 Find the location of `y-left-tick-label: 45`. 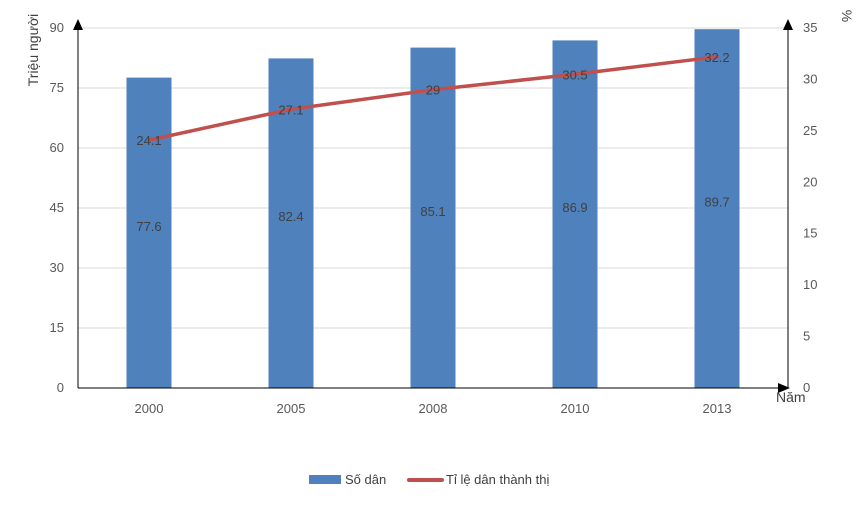

y-left-tick-label: 45 is located at coordinates (57, 207).